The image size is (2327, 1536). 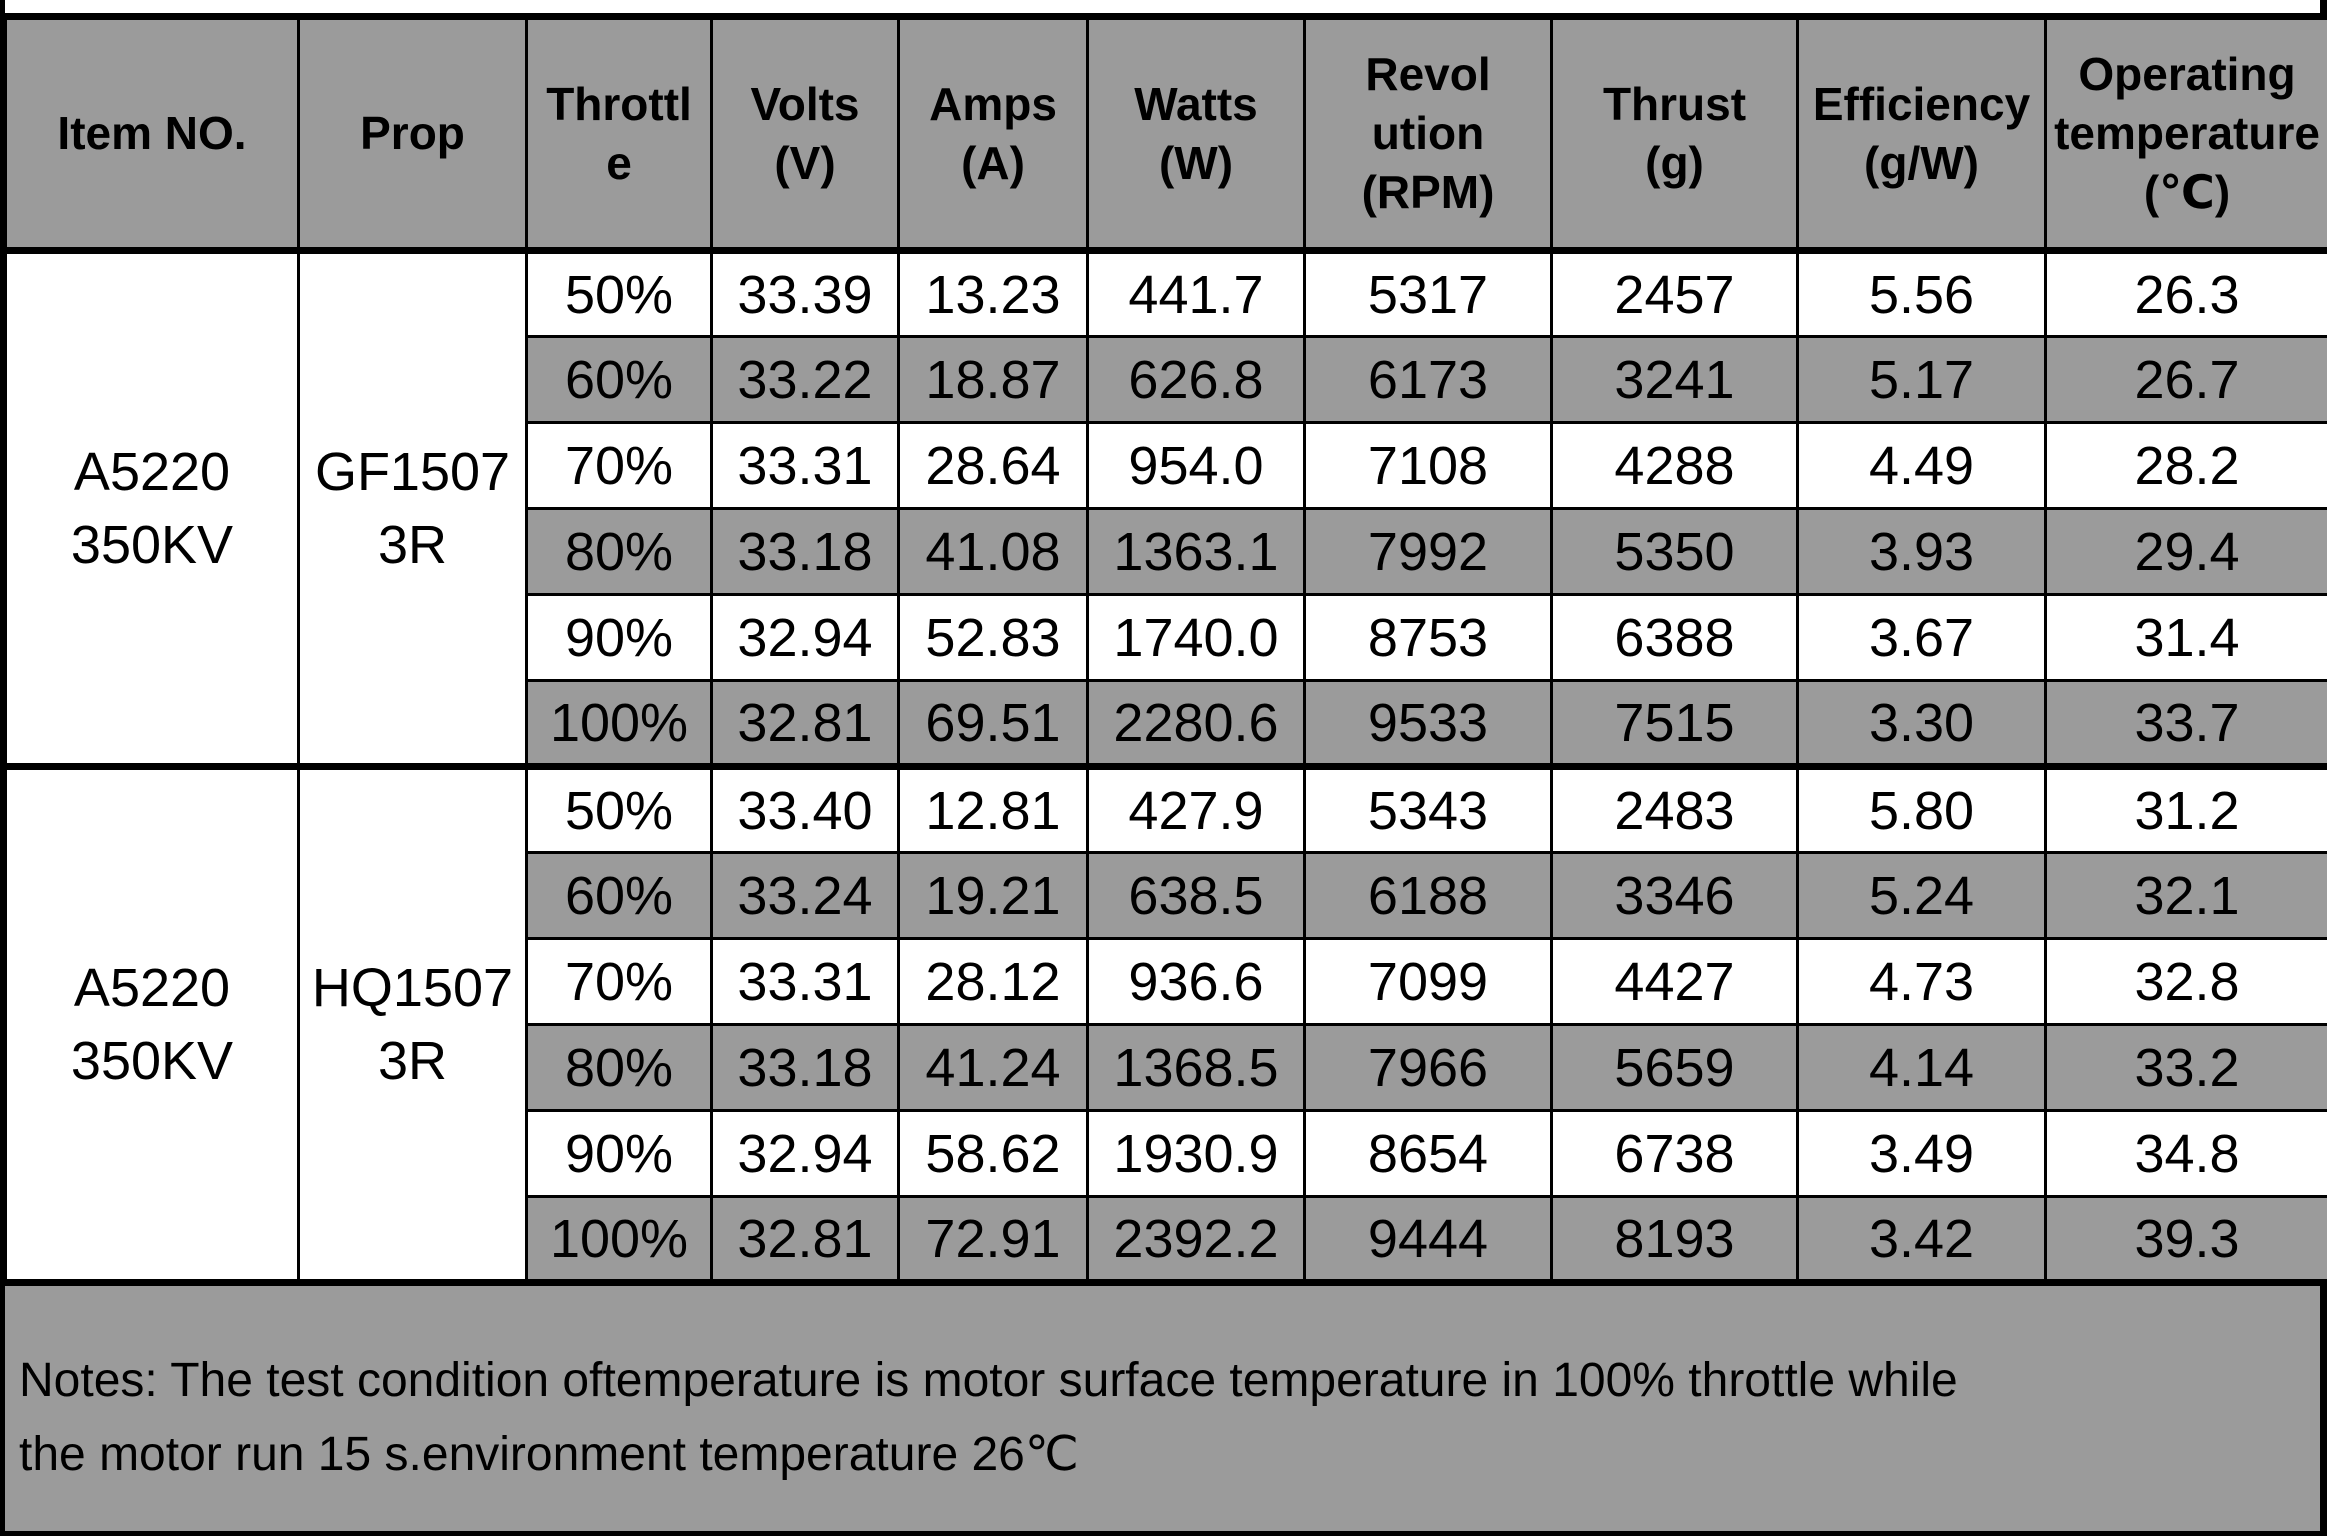 What do you see at coordinates (1428, 1067) in the screenshot?
I see `rpm-cell: 7966` at bounding box center [1428, 1067].